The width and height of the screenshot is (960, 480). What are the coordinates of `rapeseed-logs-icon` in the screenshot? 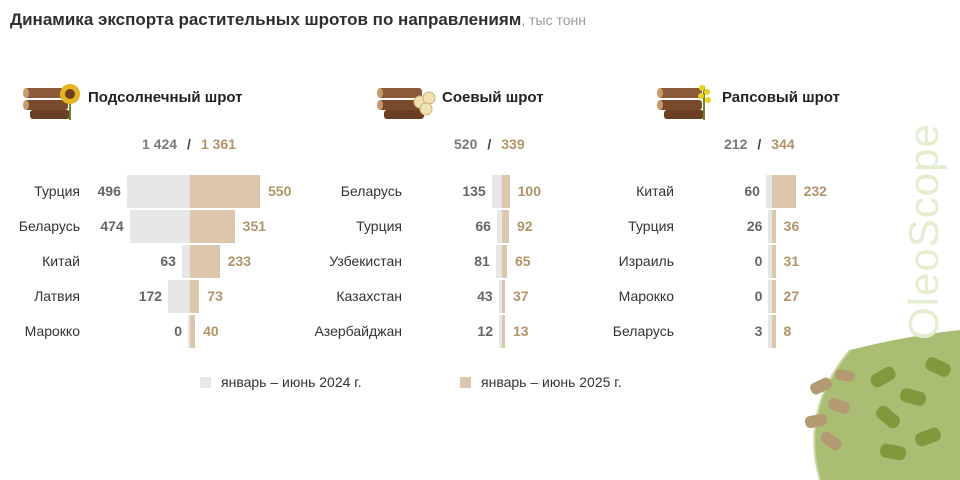 It's located at (687, 101).